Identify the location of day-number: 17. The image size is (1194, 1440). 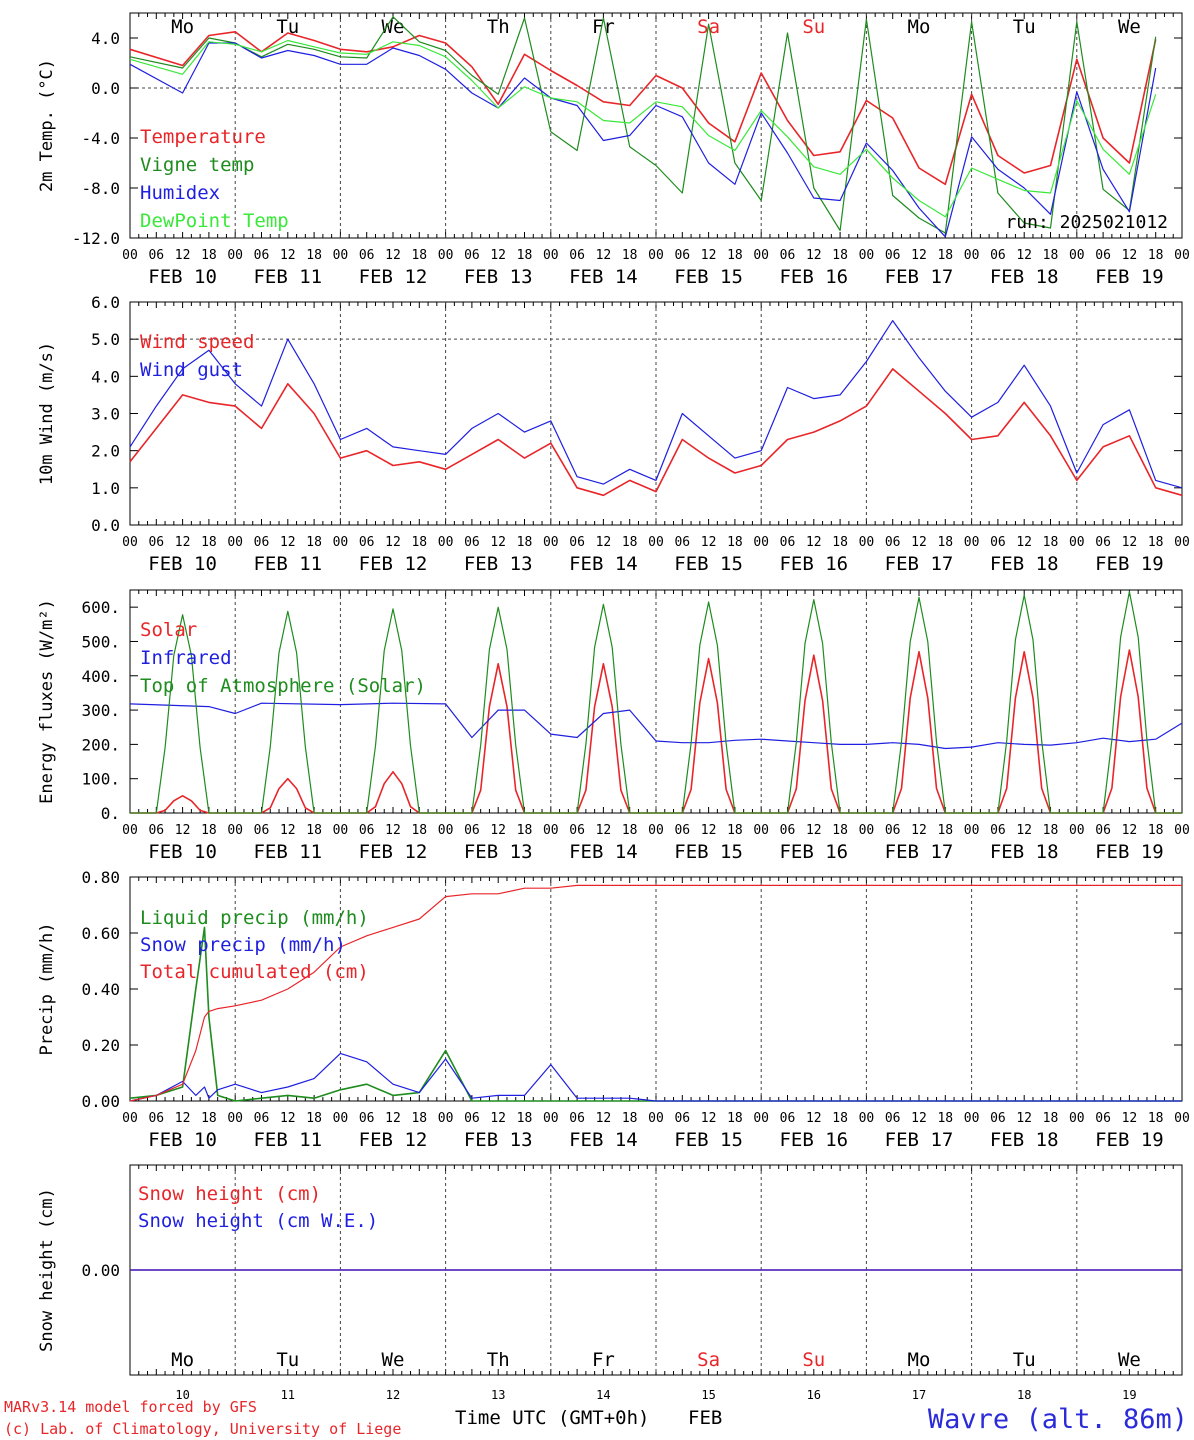
(919, 1395).